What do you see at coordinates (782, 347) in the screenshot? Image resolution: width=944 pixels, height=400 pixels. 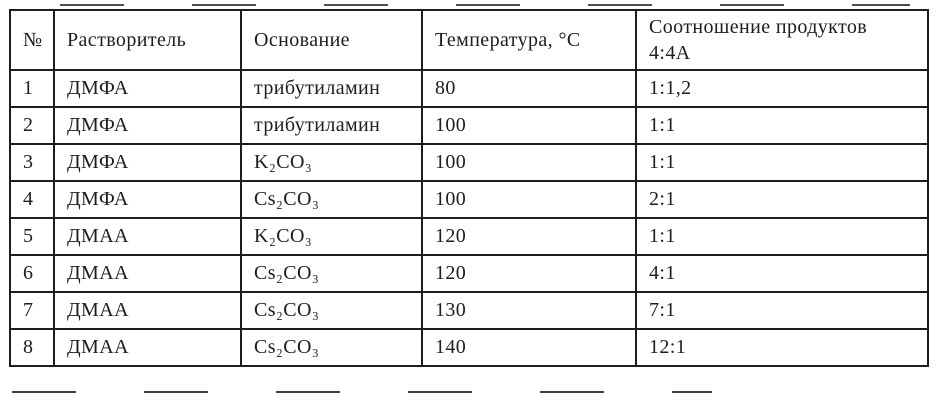 I see `cell-ratio: 12:1` at bounding box center [782, 347].